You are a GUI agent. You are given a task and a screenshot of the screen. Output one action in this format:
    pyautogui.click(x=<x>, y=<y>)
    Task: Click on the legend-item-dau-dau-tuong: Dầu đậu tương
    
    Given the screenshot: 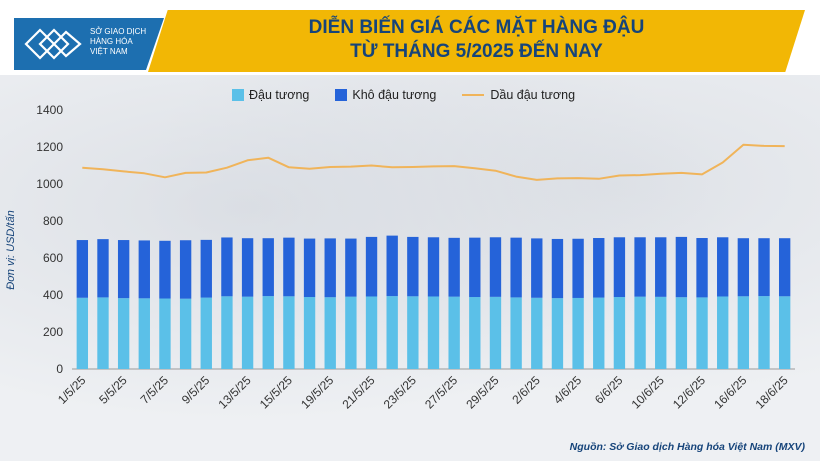 What is the action you would take?
    pyautogui.click(x=518, y=95)
    